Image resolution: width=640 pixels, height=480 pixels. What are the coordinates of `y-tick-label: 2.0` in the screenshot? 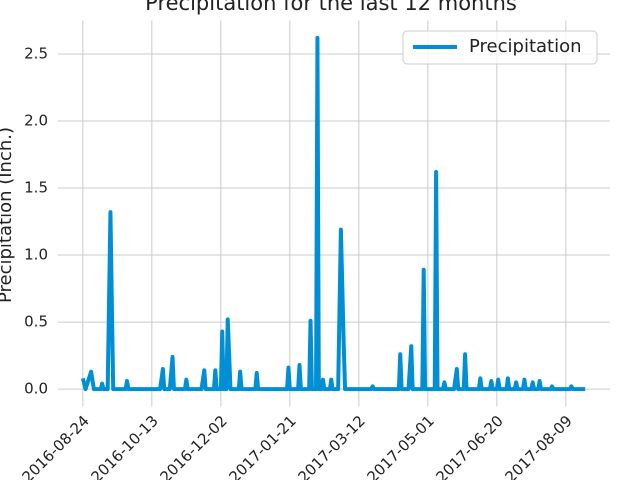 It's located at (36, 121).